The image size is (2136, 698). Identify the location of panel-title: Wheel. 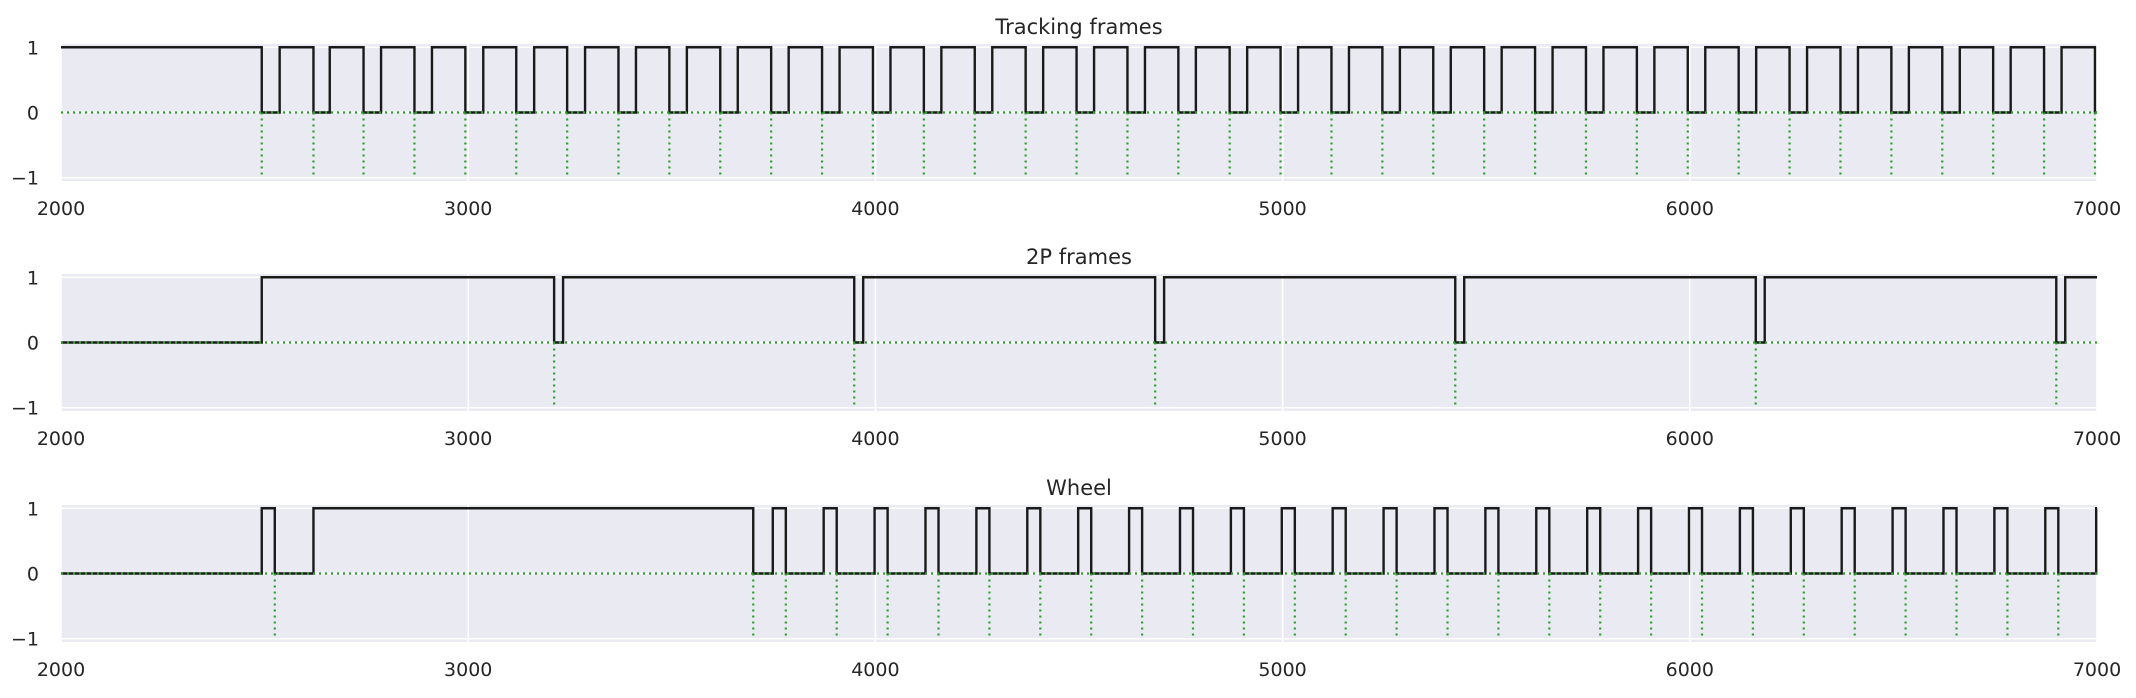
(1079, 488).